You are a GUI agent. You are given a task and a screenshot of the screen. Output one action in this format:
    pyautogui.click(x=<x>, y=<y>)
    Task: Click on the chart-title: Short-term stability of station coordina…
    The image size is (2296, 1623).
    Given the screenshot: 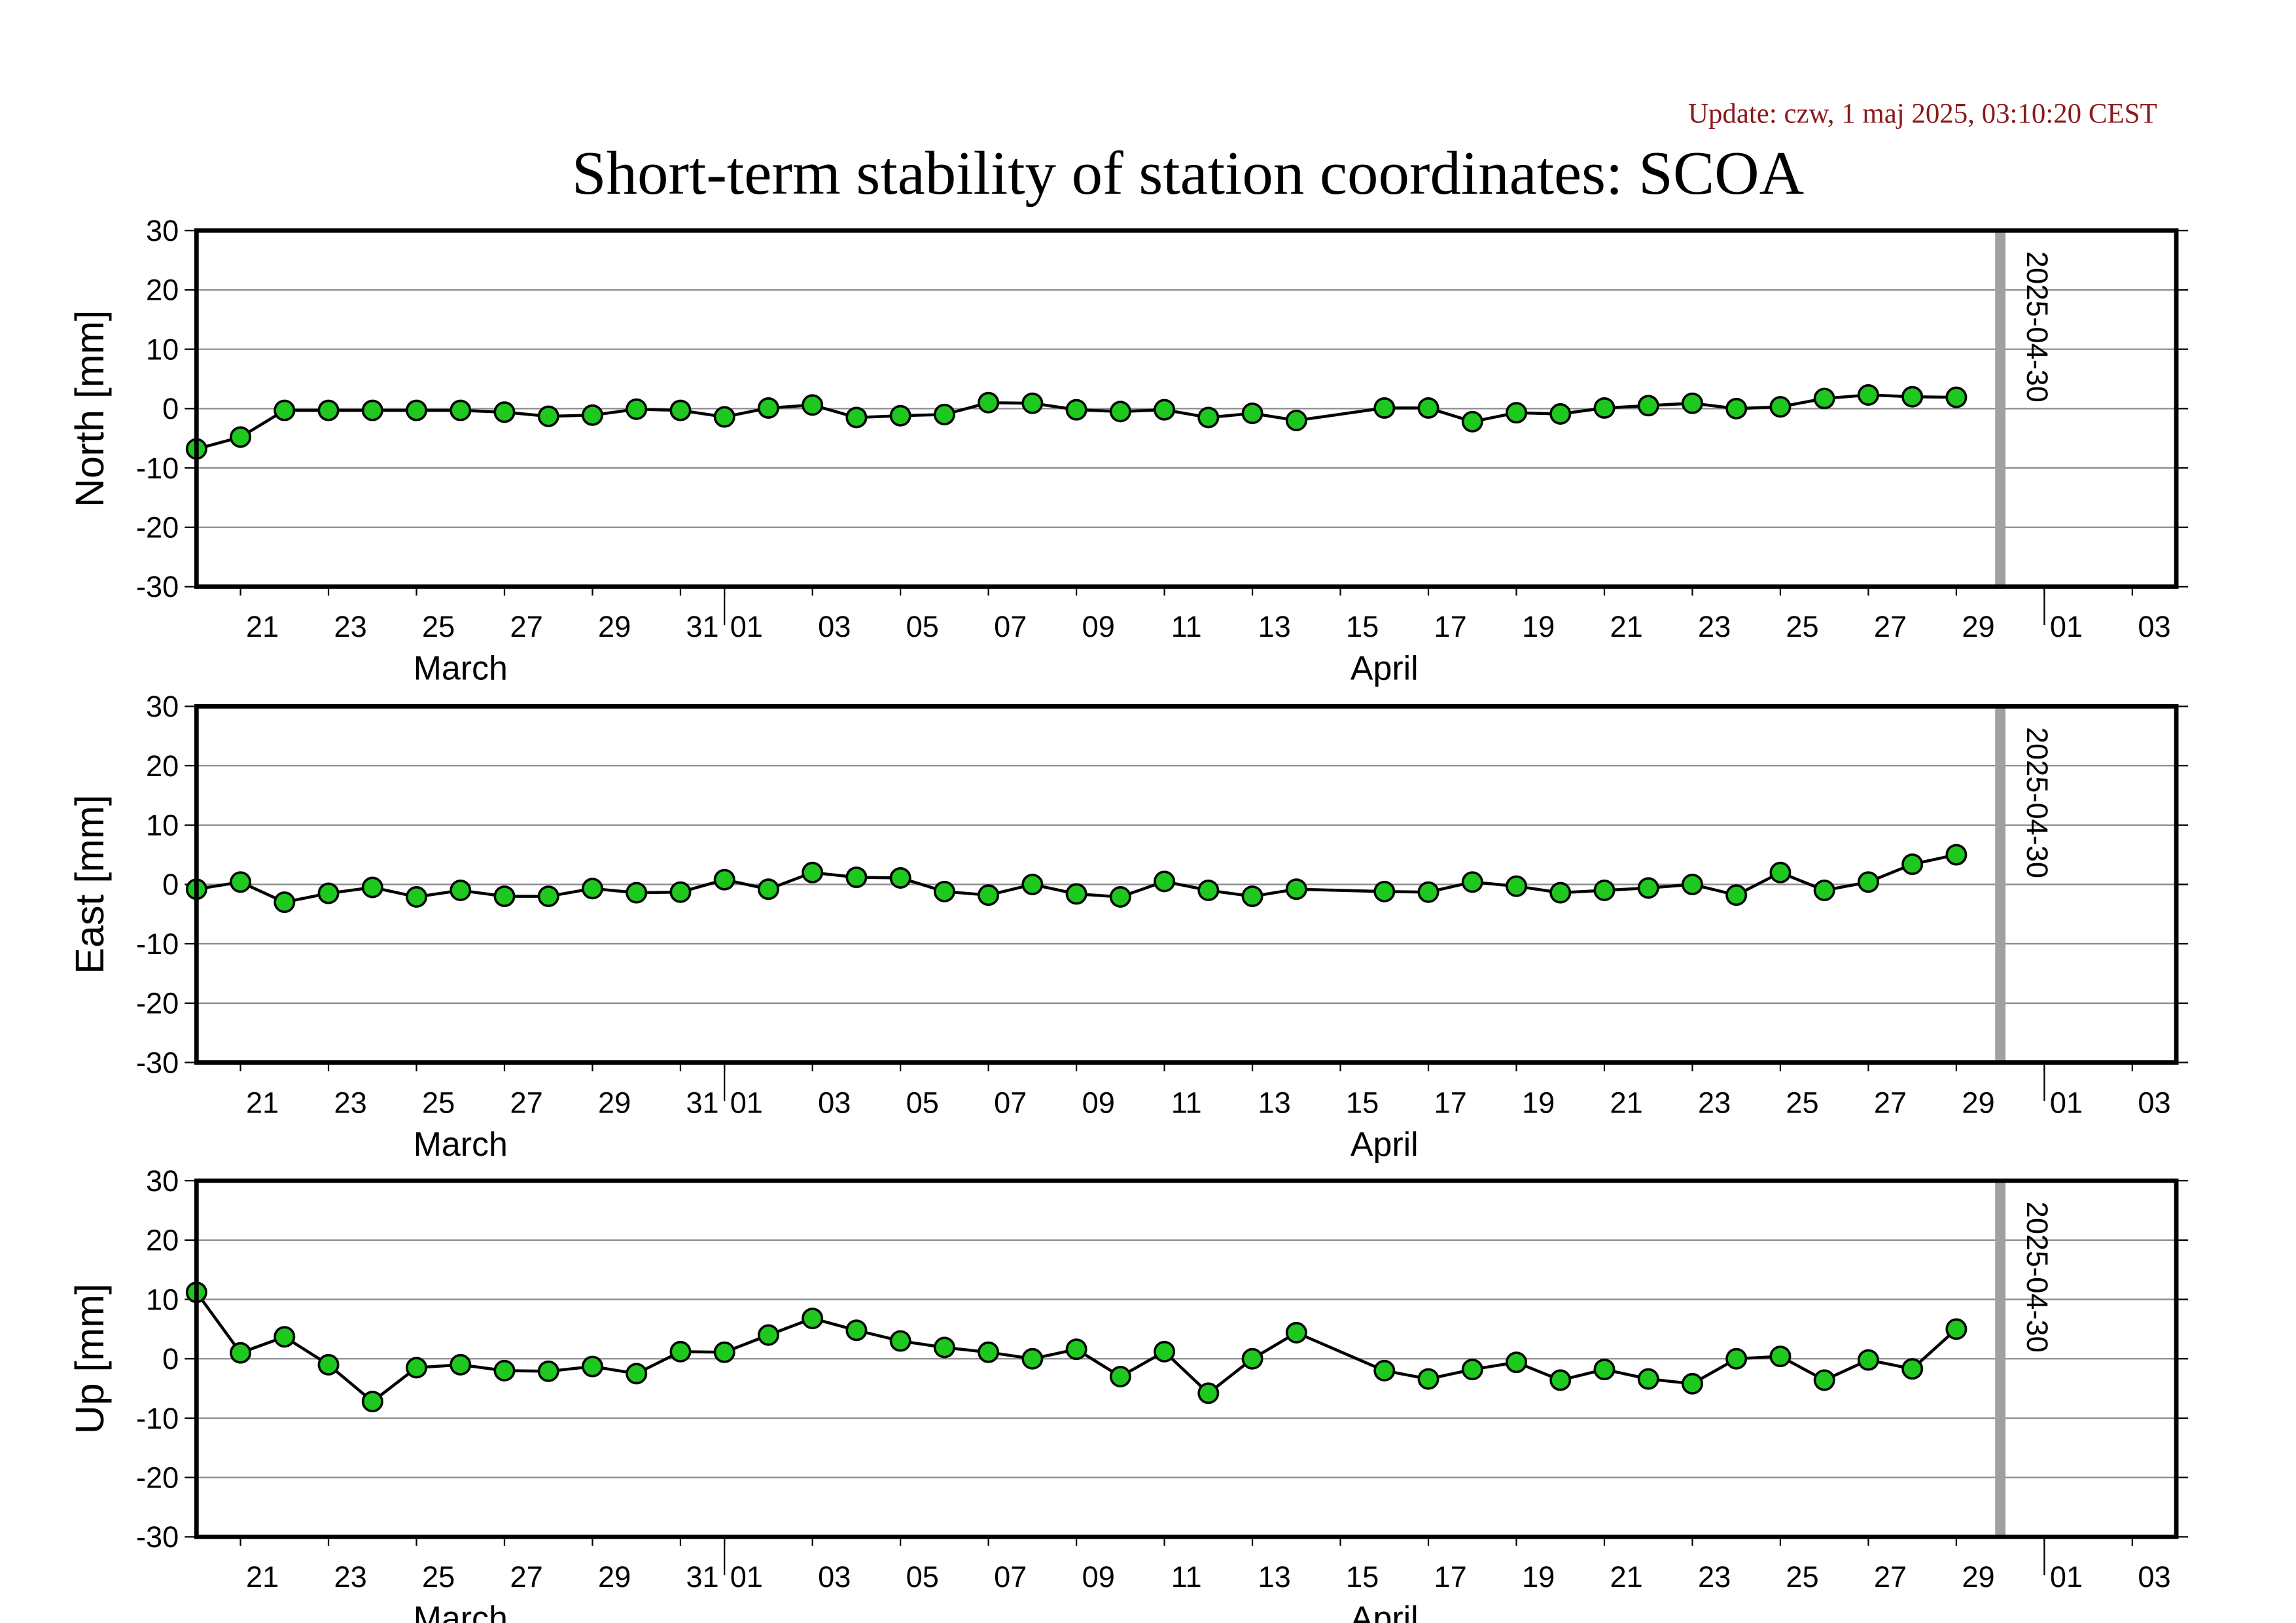 What is the action you would take?
    pyautogui.click(x=1188, y=172)
    